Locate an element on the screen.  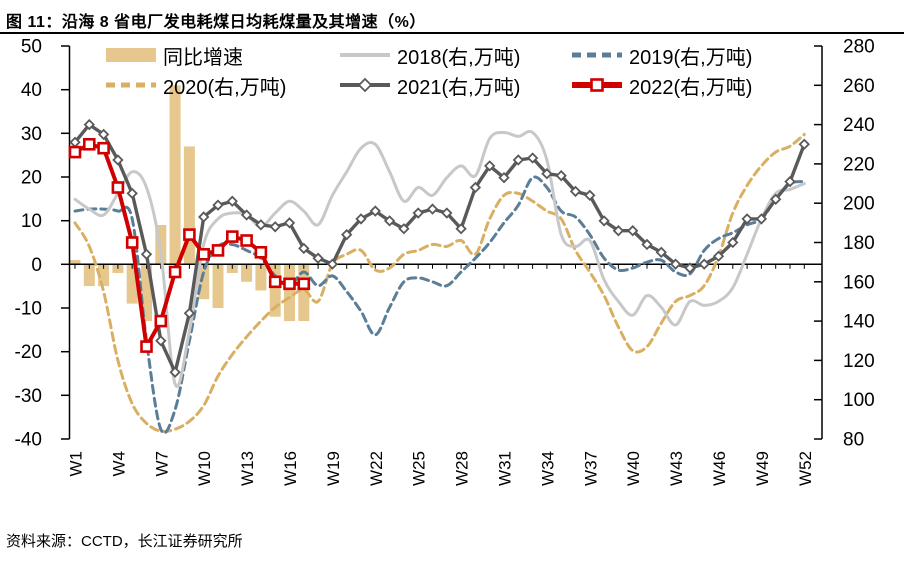
legend-swatch-2020-line is located at coordinates (131, 85).